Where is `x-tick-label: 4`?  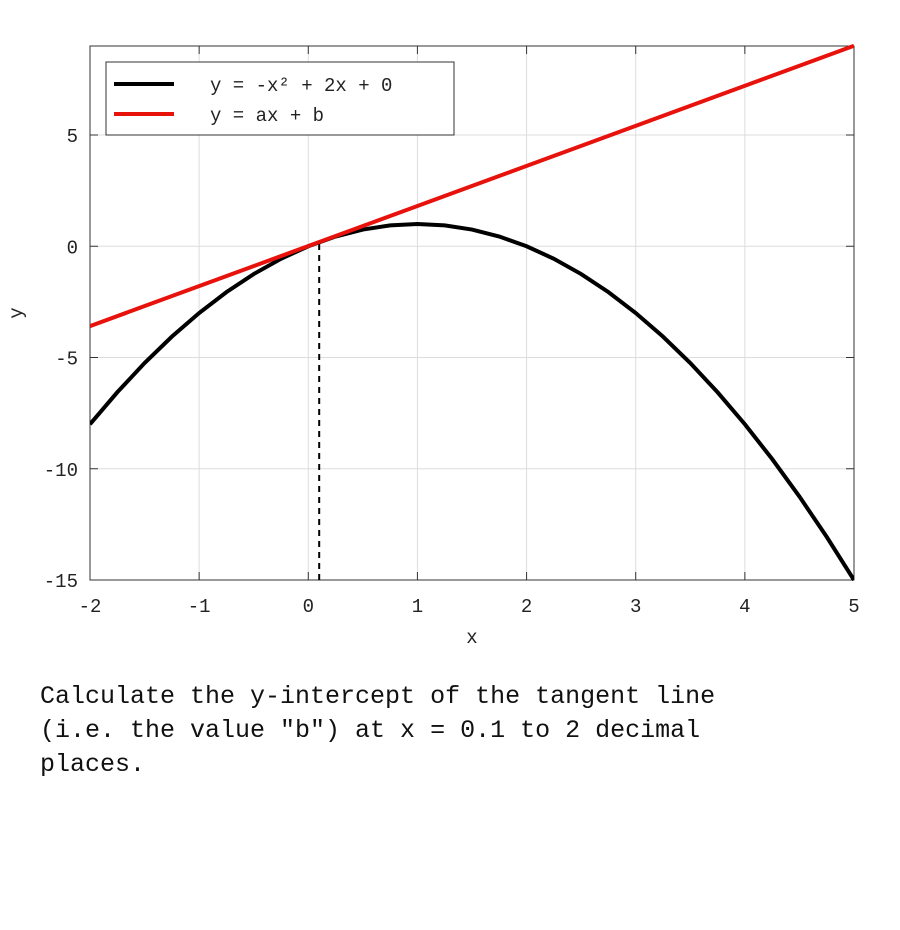 x-tick-label: 4 is located at coordinates (744, 607).